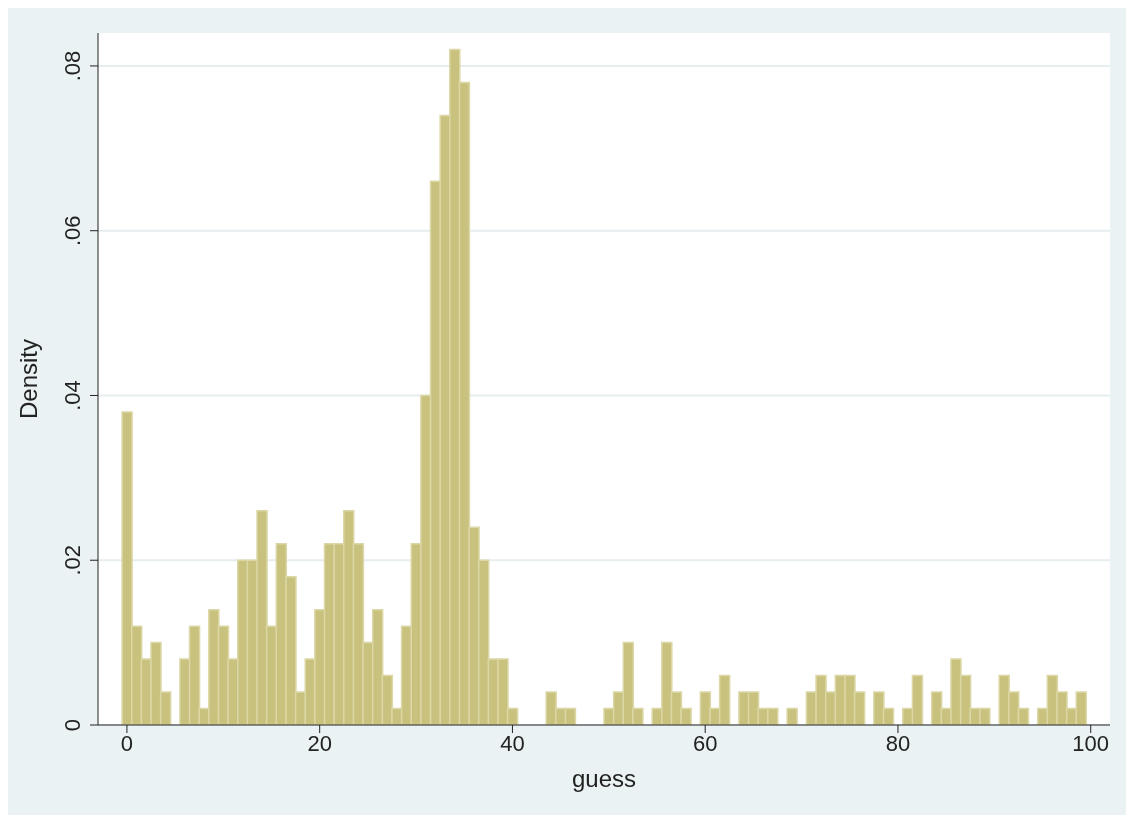 This screenshot has width=1134, height=823. I want to click on x-tick-label: 0, so click(127, 743).